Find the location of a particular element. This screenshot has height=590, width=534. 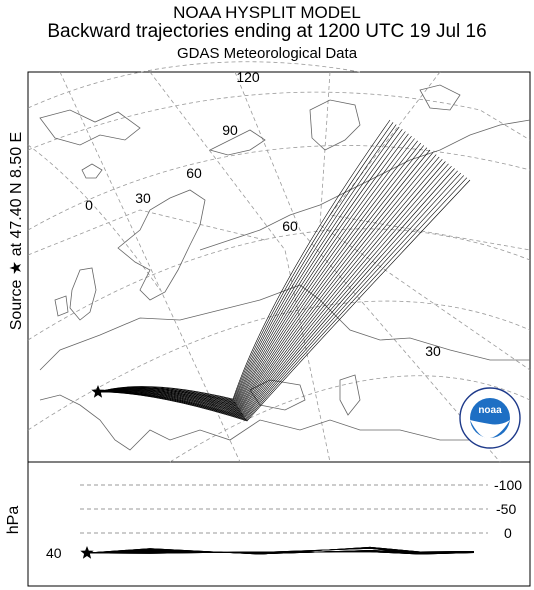

noaa-logo: noaa is located at coordinates (490, 418).